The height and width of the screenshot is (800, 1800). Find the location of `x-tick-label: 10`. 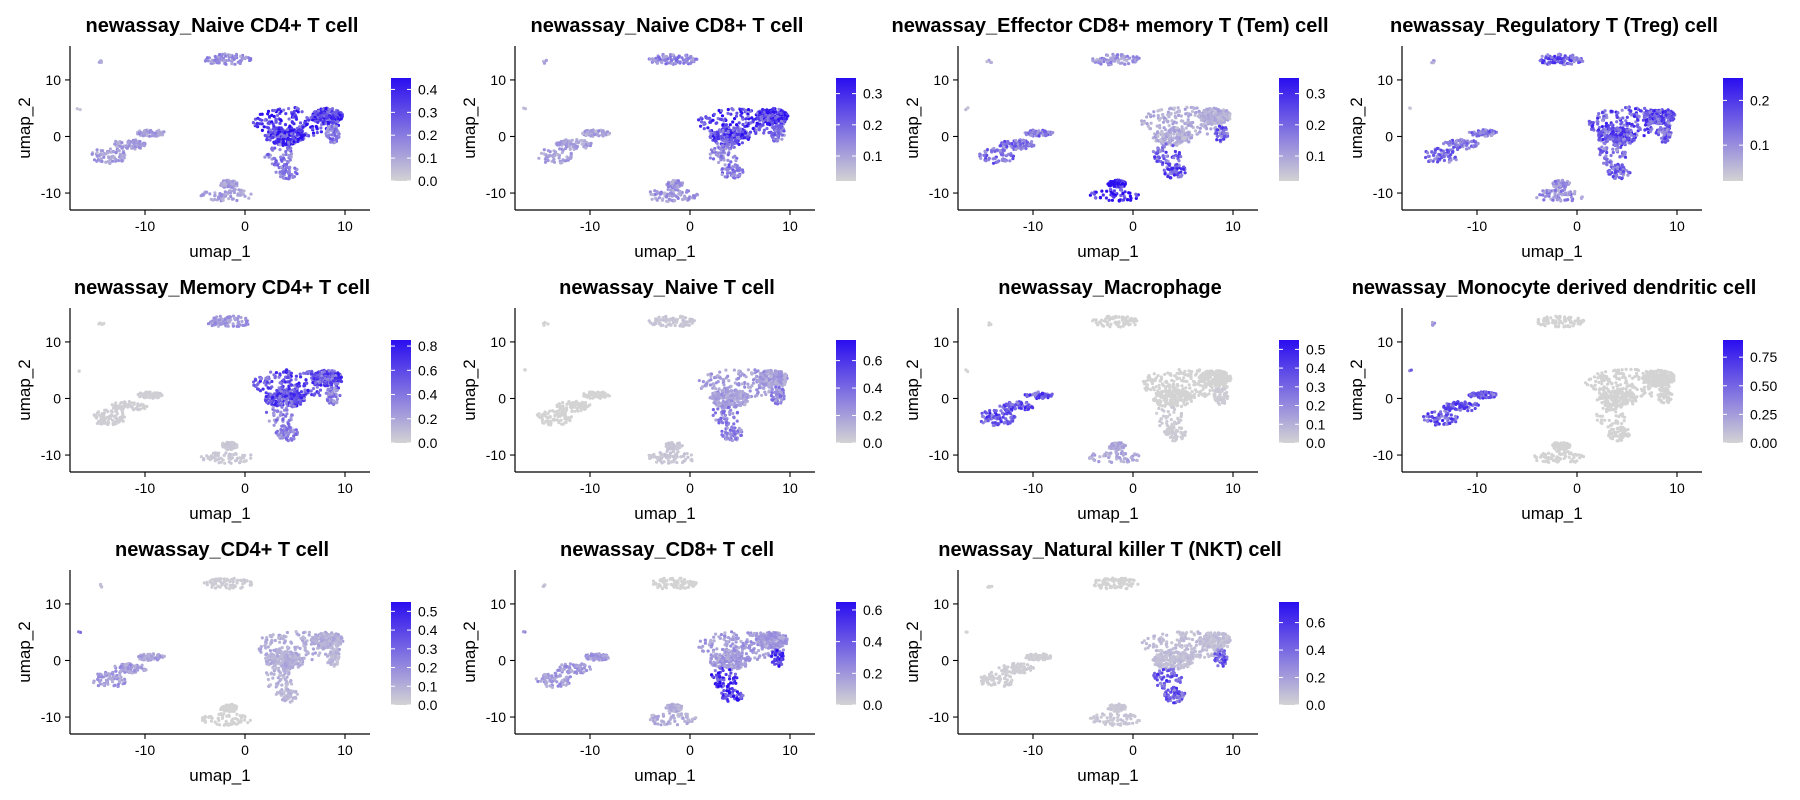

x-tick-label: 10 is located at coordinates (790, 226).